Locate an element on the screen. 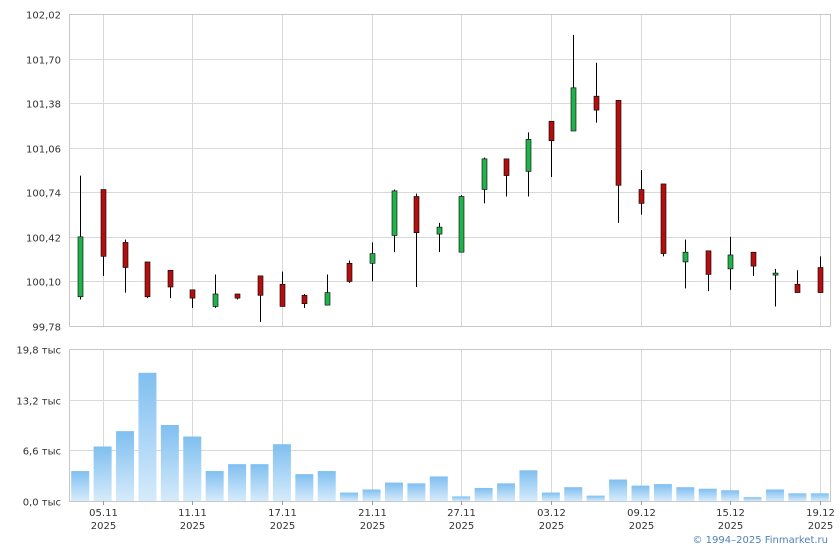  price-y-tick-label: 102,02 is located at coordinates (43, 16).